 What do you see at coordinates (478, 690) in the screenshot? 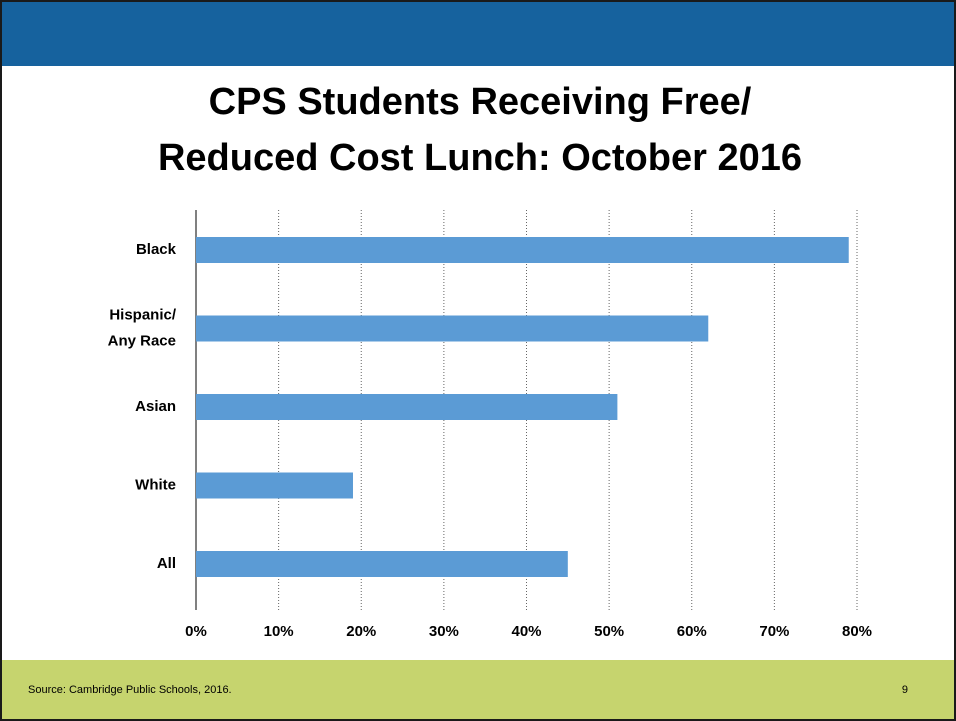
I see `footer-band` at bounding box center [478, 690].